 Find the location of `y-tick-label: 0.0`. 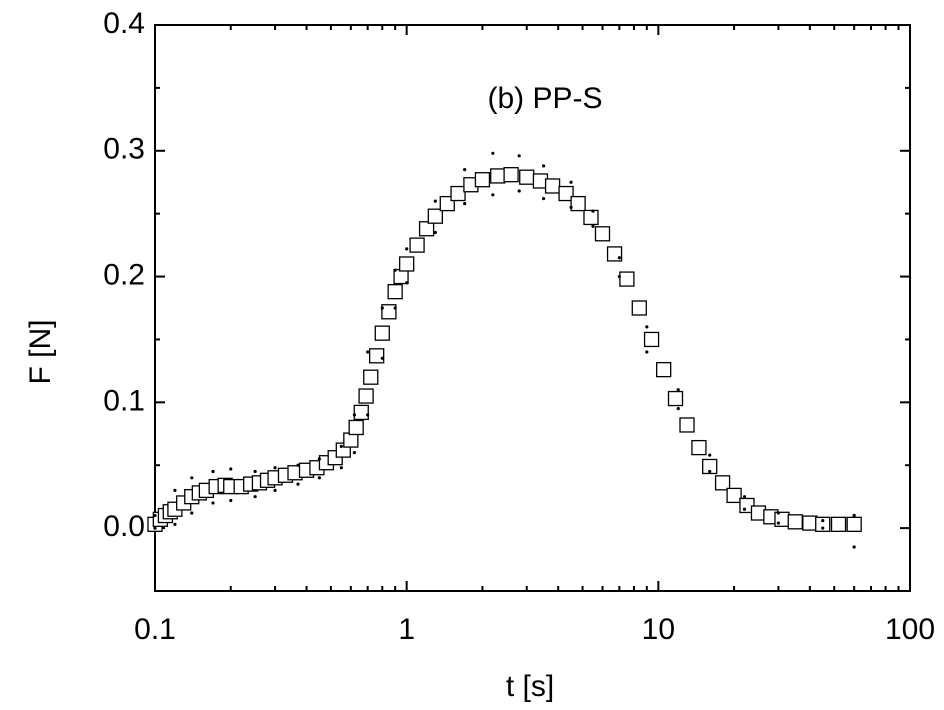

y-tick-label: 0.0 is located at coordinates (124, 526).